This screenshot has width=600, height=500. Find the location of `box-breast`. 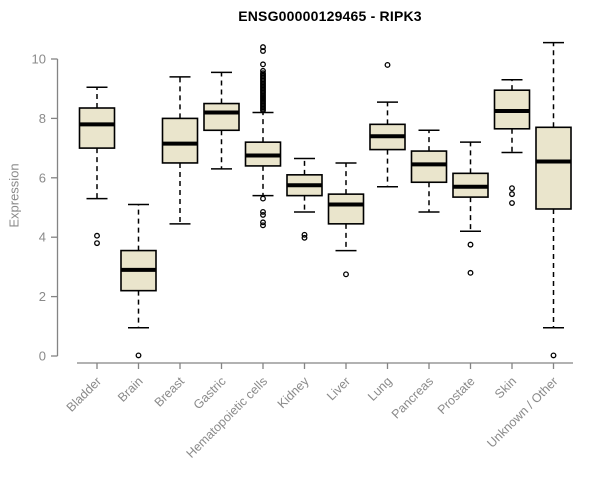

box-breast is located at coordinates (180, 150).